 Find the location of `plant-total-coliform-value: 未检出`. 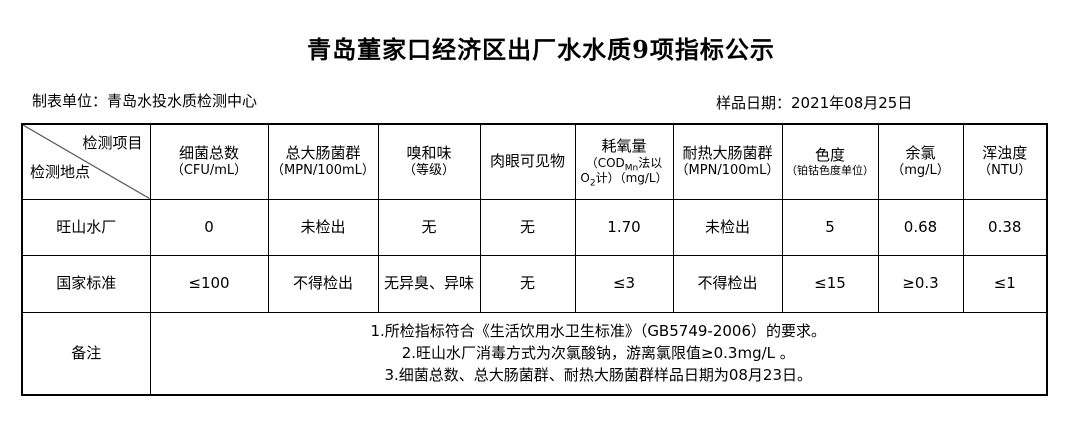

plant-total-coliform-value: 未检出 is located at coordinates (323, 227).